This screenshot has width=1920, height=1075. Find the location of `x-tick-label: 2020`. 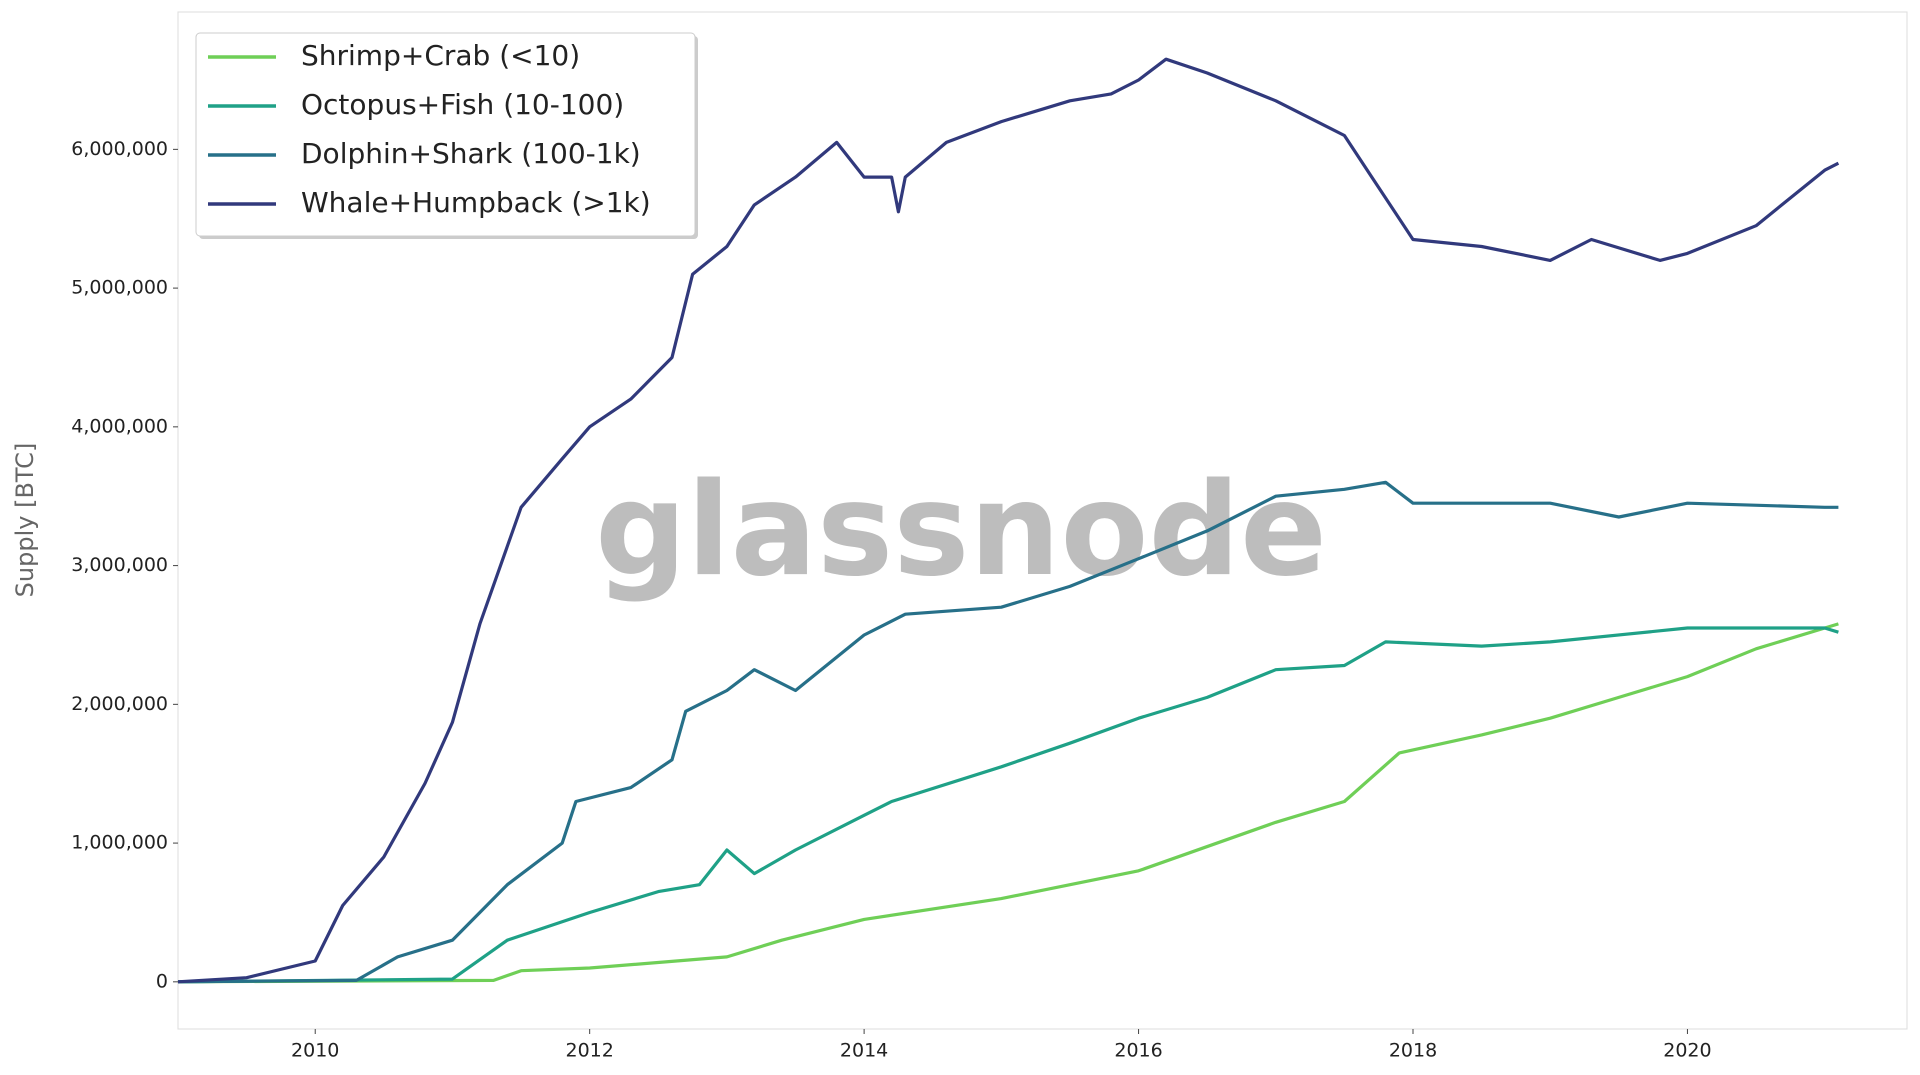

x-tick-label: 2020 is located at coordinates (1687, 1051).